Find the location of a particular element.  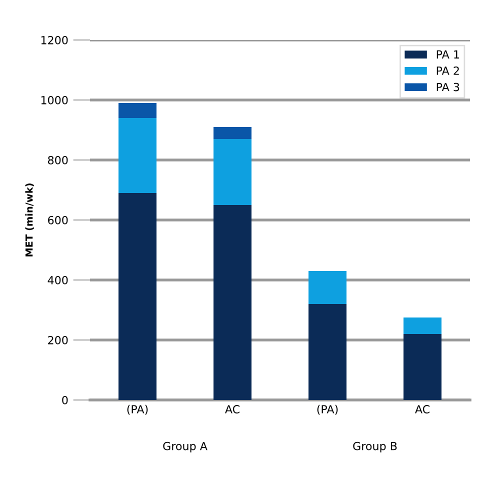

legend-label: PA 3 is located at coordinates (448, 87).